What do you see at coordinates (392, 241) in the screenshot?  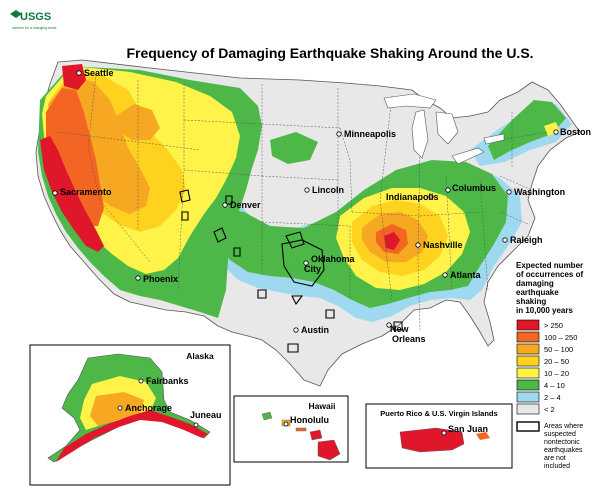 I see `zone-over-250-nmsz` at bounding box center [392, 241].